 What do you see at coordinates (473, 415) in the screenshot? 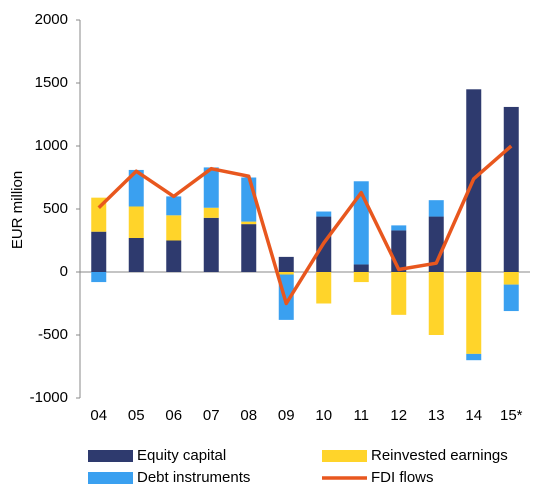
I see `x-tick-label: 14` at bounding box center [473, 415].